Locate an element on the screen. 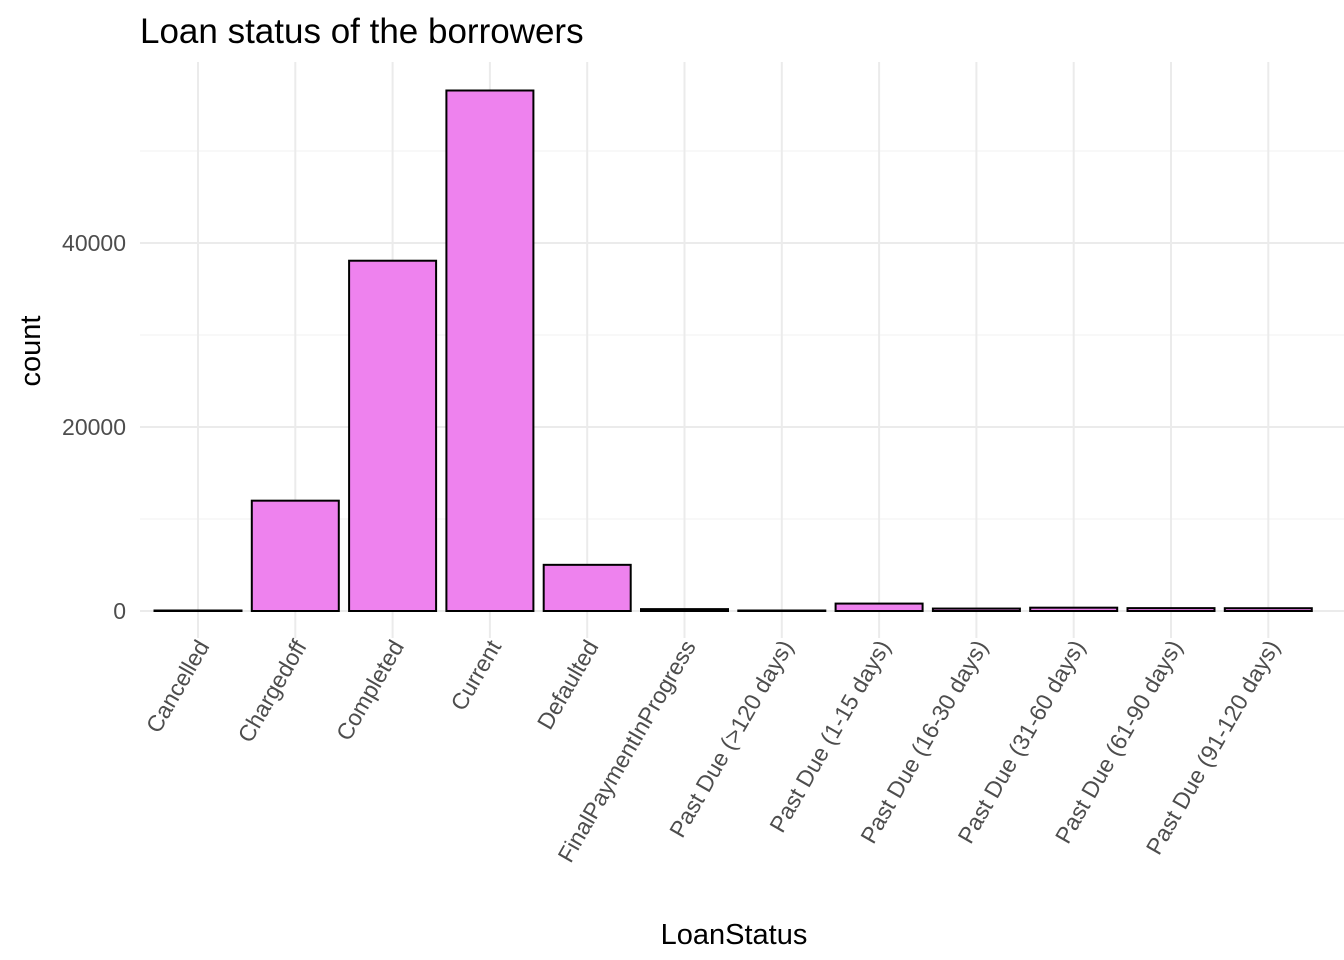 The width and height of the screenshot is (1344, 960). x-tick-label: Chargedoff is located at coordinates (272, 691).